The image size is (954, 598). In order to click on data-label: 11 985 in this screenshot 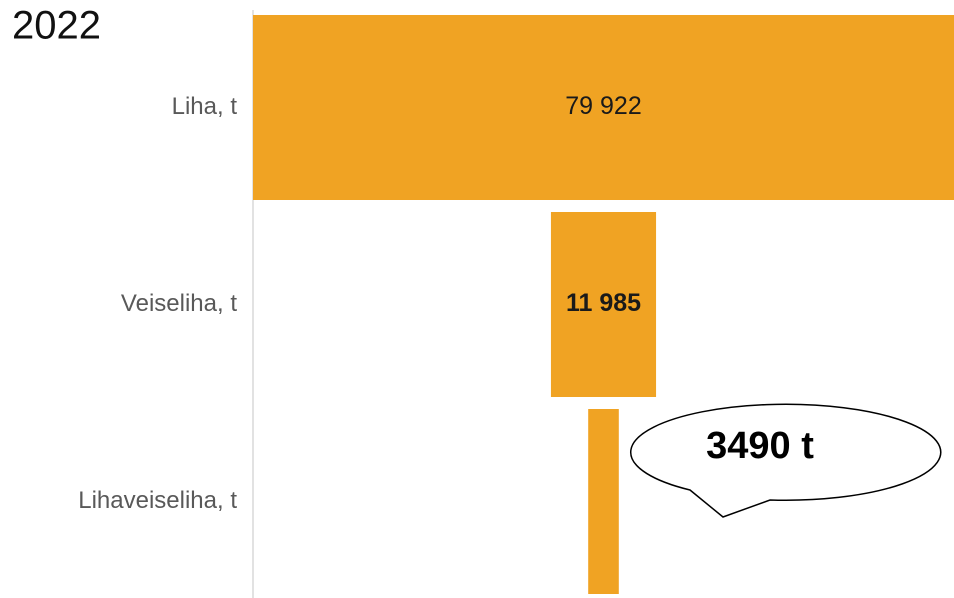, I will do `click(603, 303)`.